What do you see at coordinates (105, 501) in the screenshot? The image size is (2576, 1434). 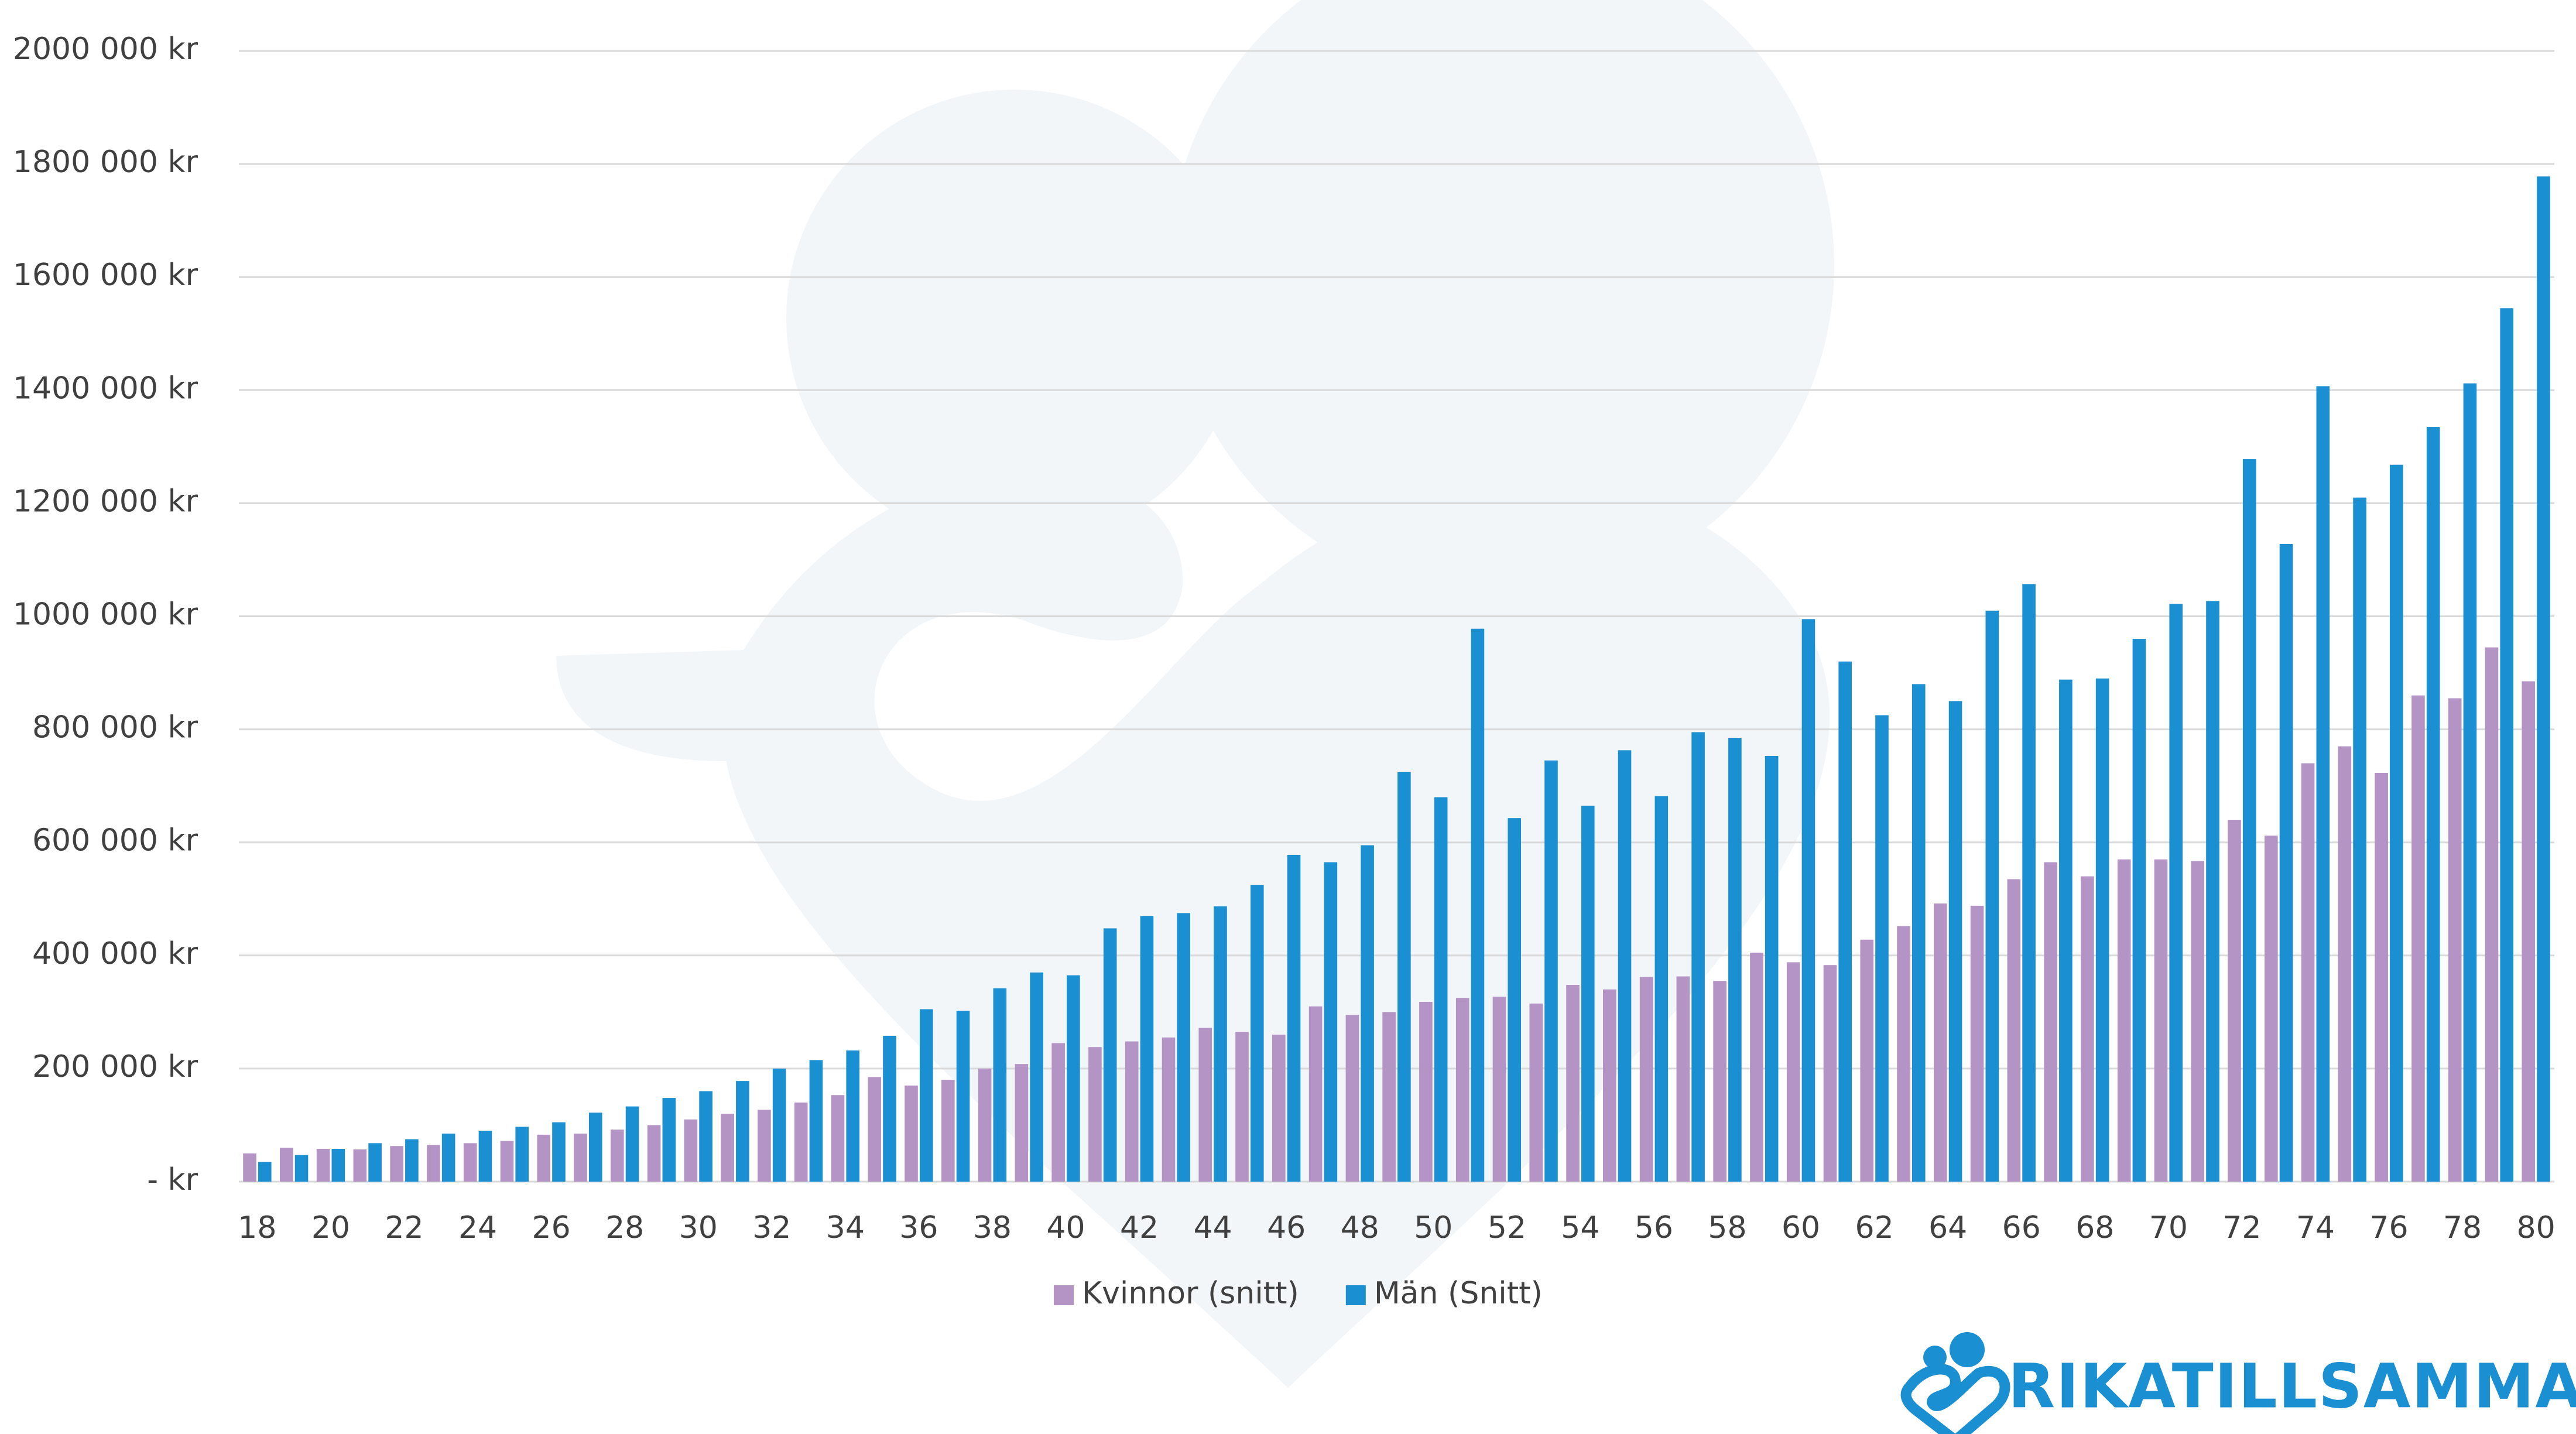 I see `y-tick-label: 1200 000 kr` at bounding box center [105, 501].